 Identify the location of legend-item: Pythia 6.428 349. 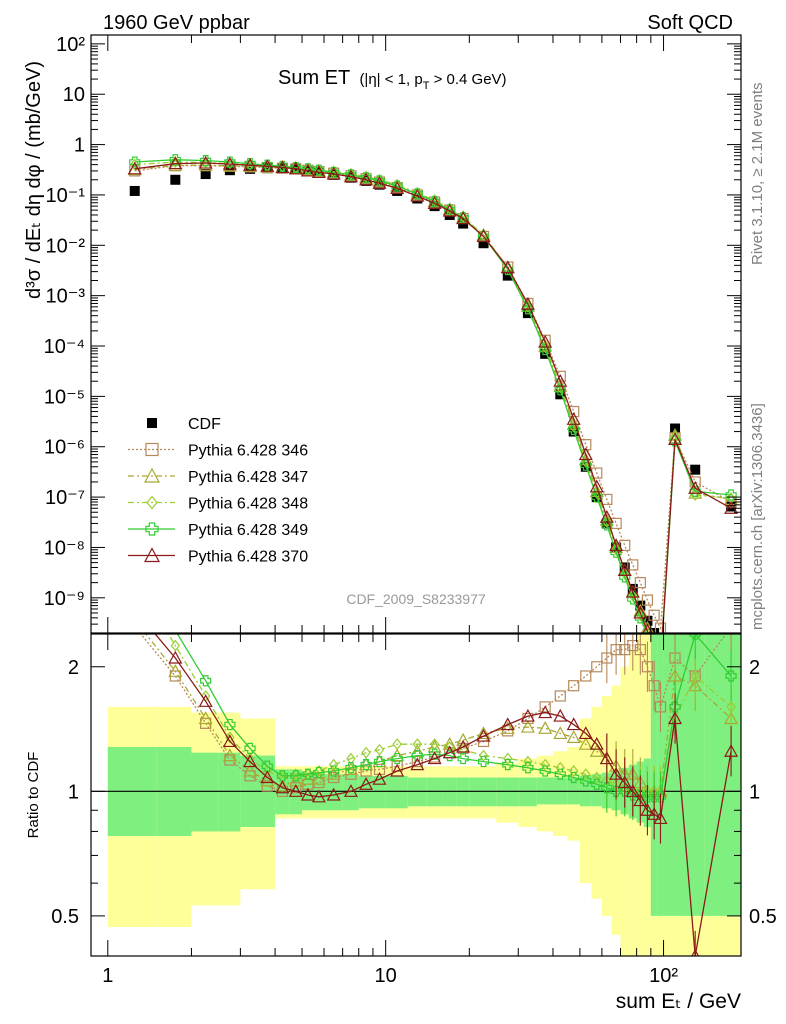
(218, 530).